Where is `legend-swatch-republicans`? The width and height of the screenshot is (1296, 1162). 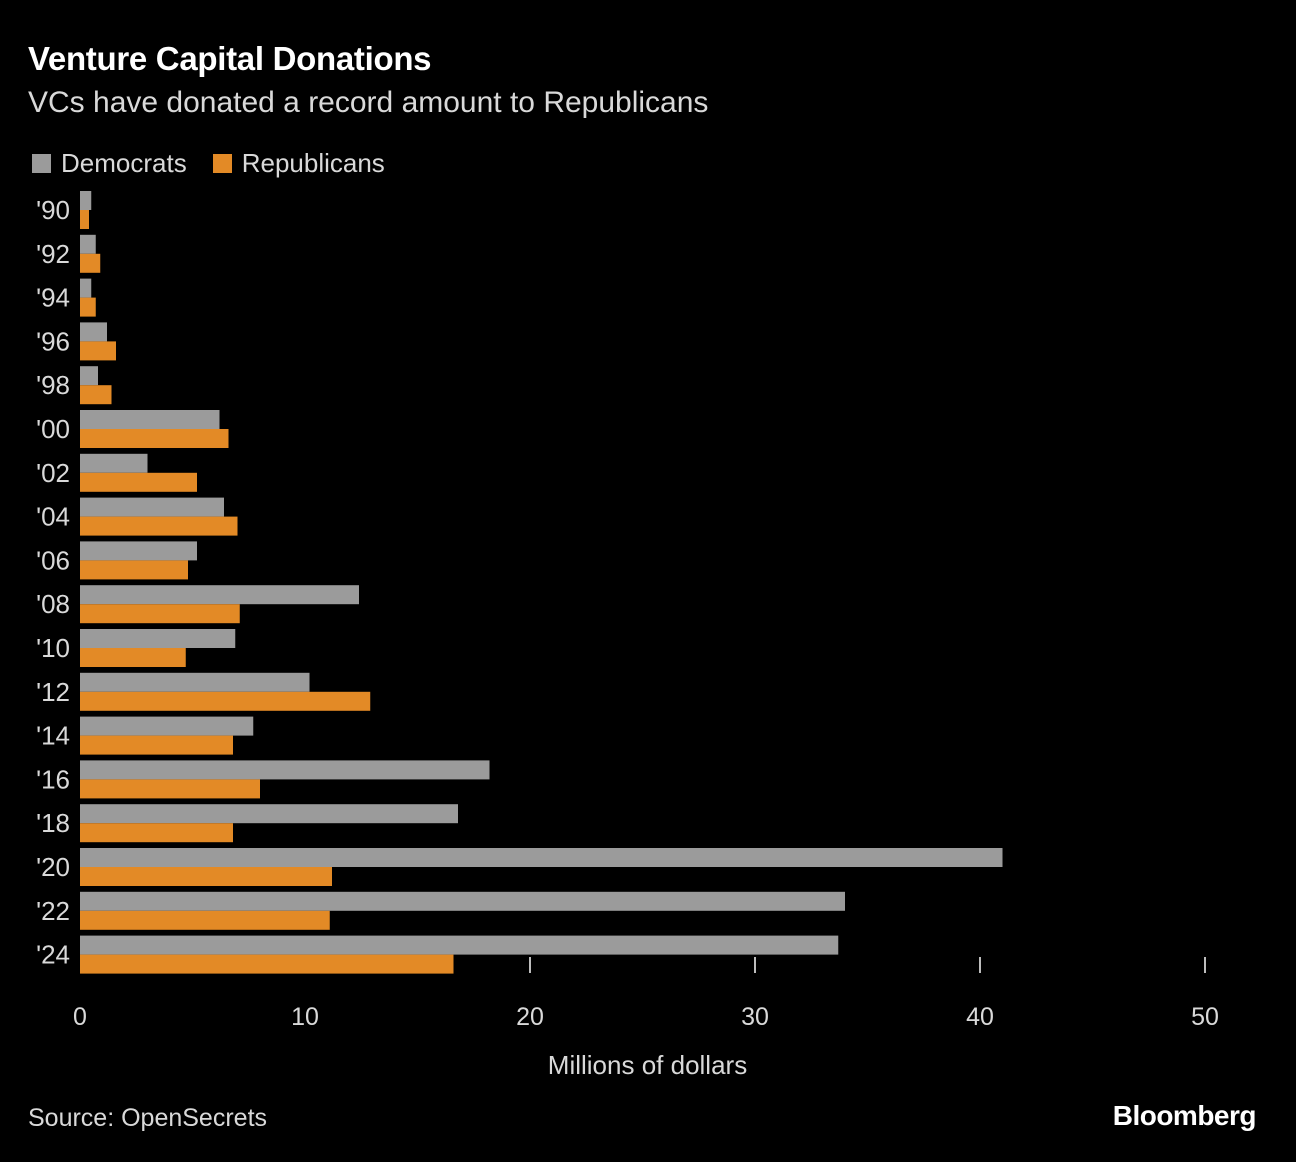
legend-swatch-republicans is located at coordinates (222, 163).